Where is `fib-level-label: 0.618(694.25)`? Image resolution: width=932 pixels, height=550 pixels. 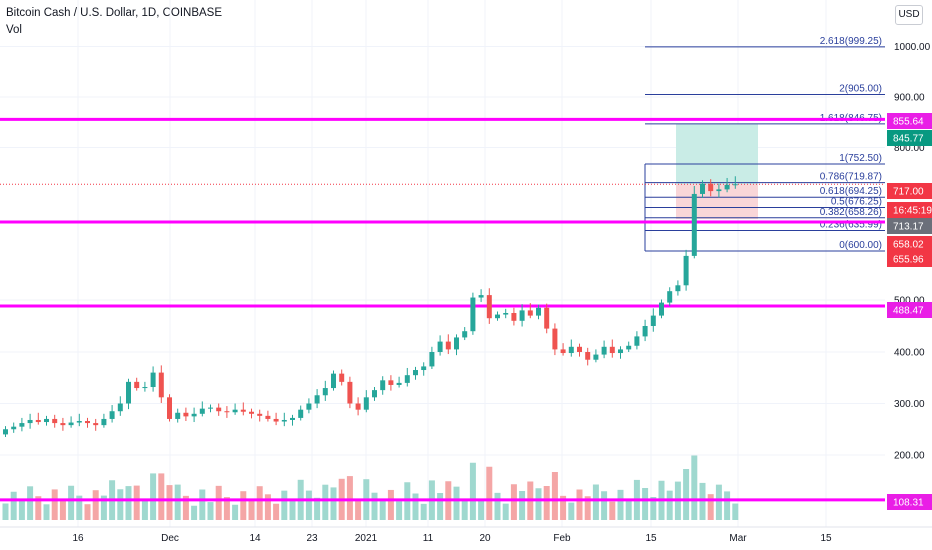
fib-level-label: 0.618(694.25) is located at coordinates (851, 191).